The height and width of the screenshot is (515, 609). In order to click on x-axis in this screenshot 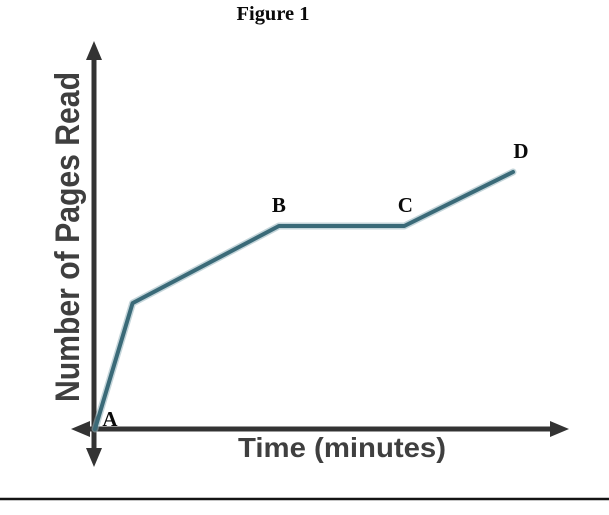, I will do `click(320, 429)`.